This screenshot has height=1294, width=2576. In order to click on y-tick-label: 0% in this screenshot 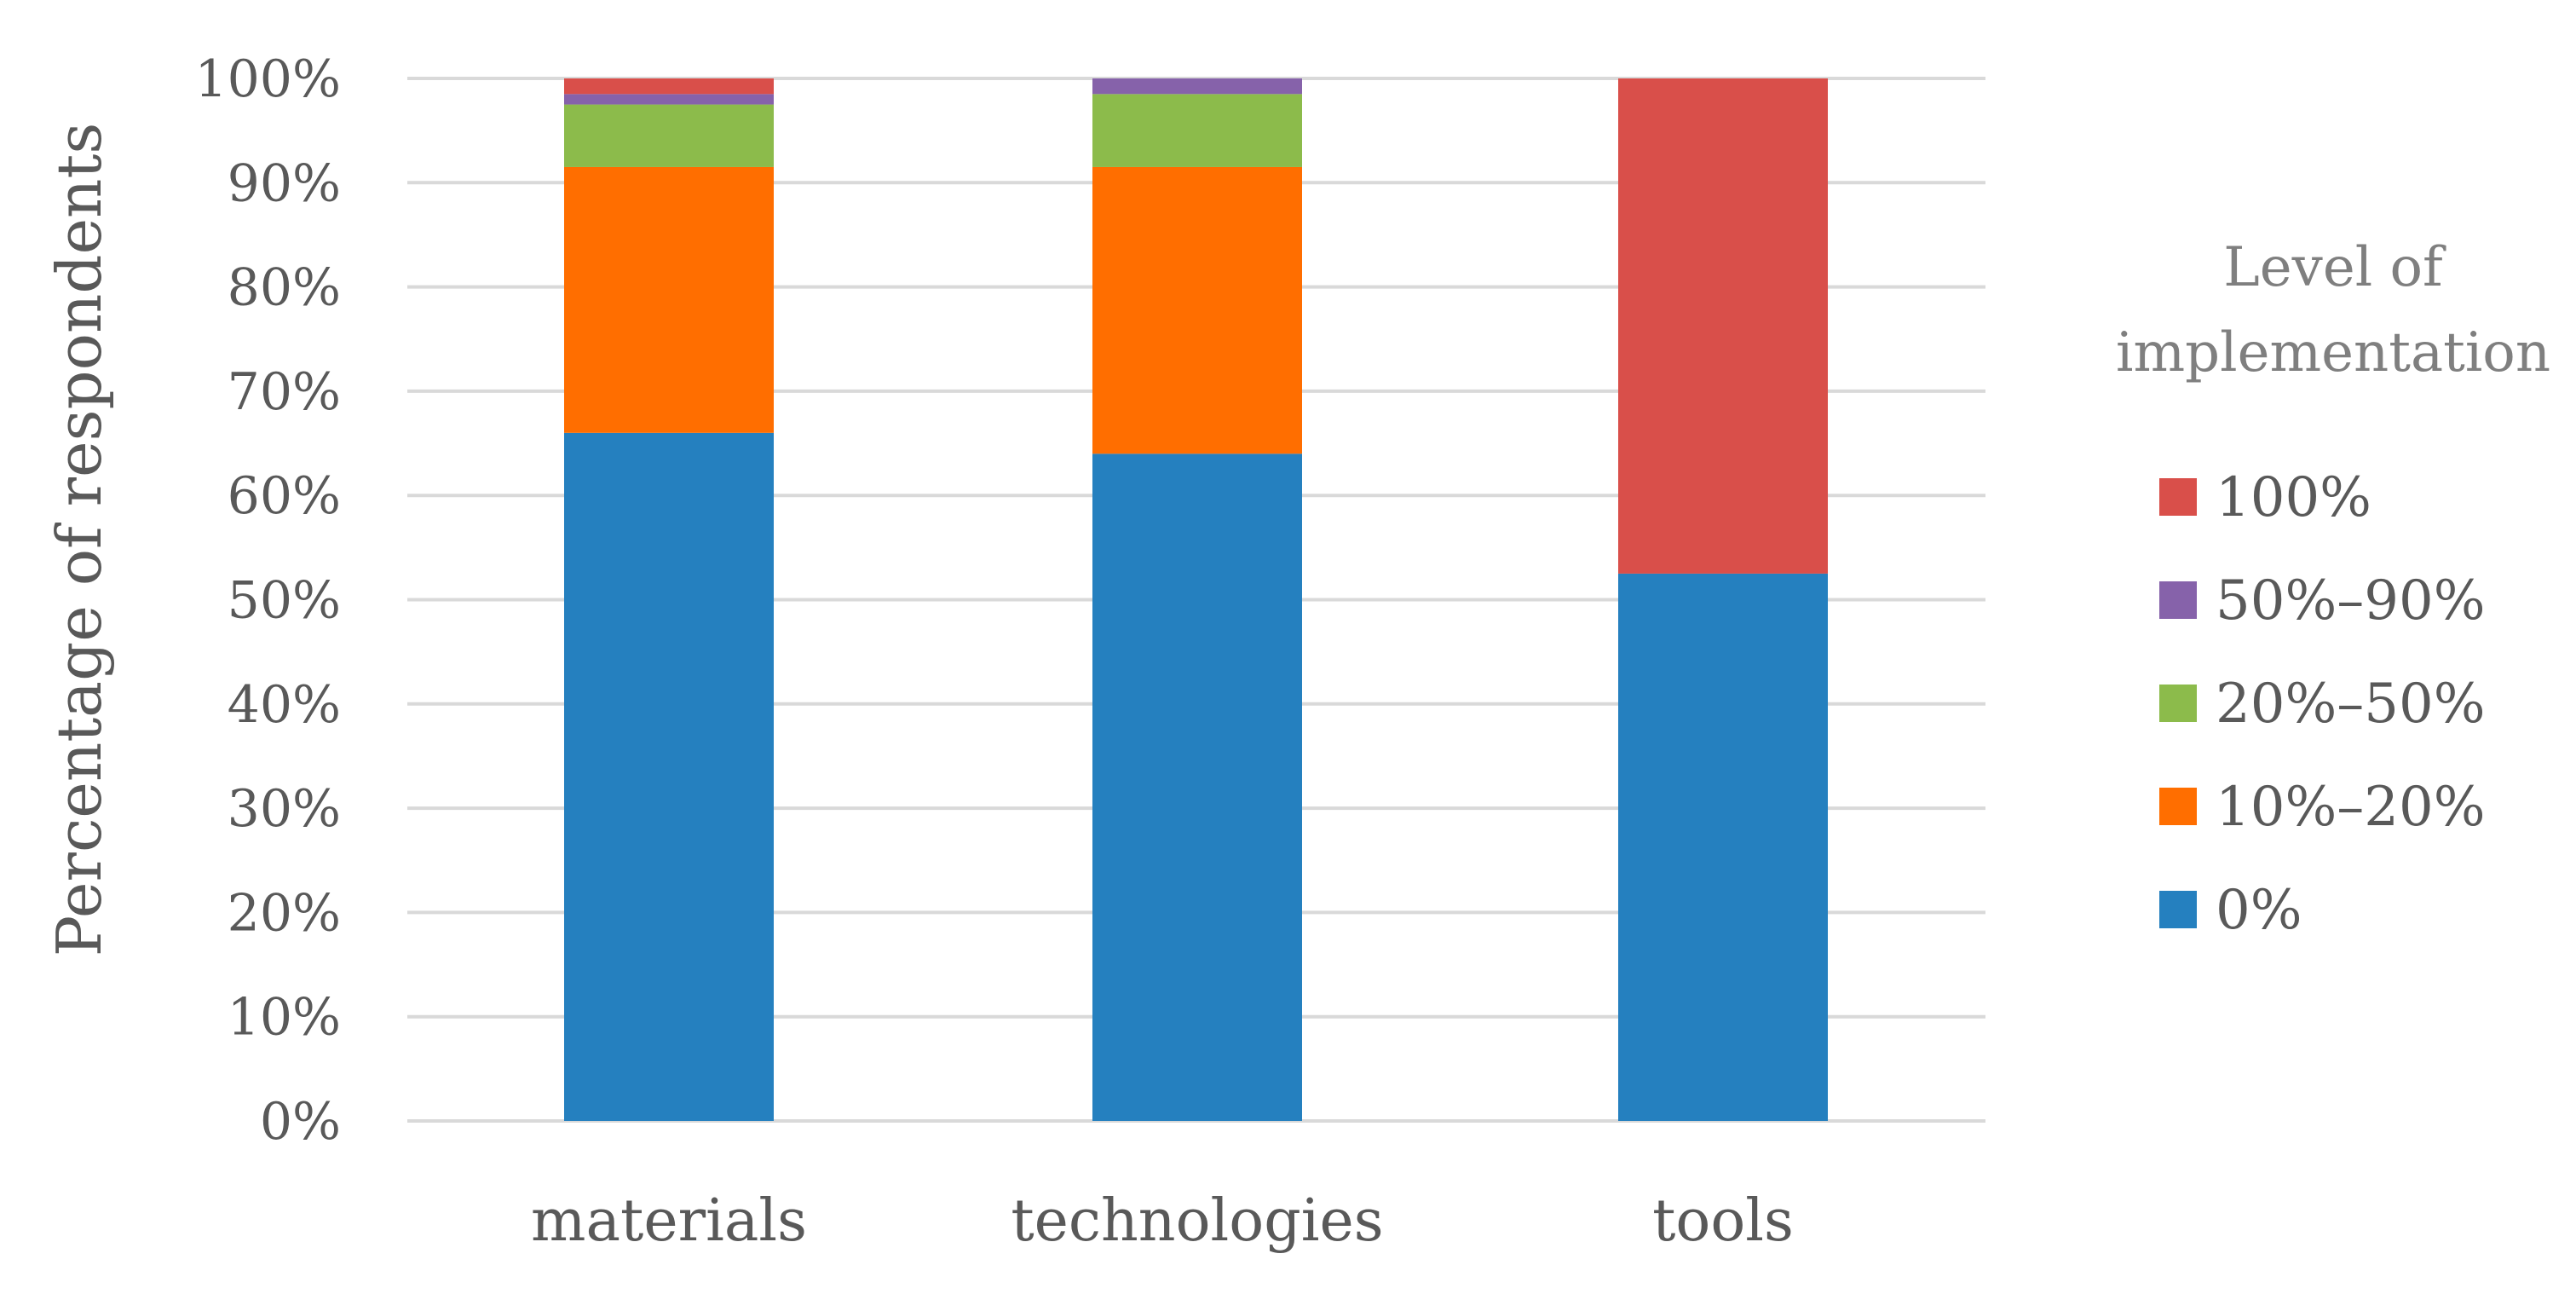, I will do `click(300, 1122)`.